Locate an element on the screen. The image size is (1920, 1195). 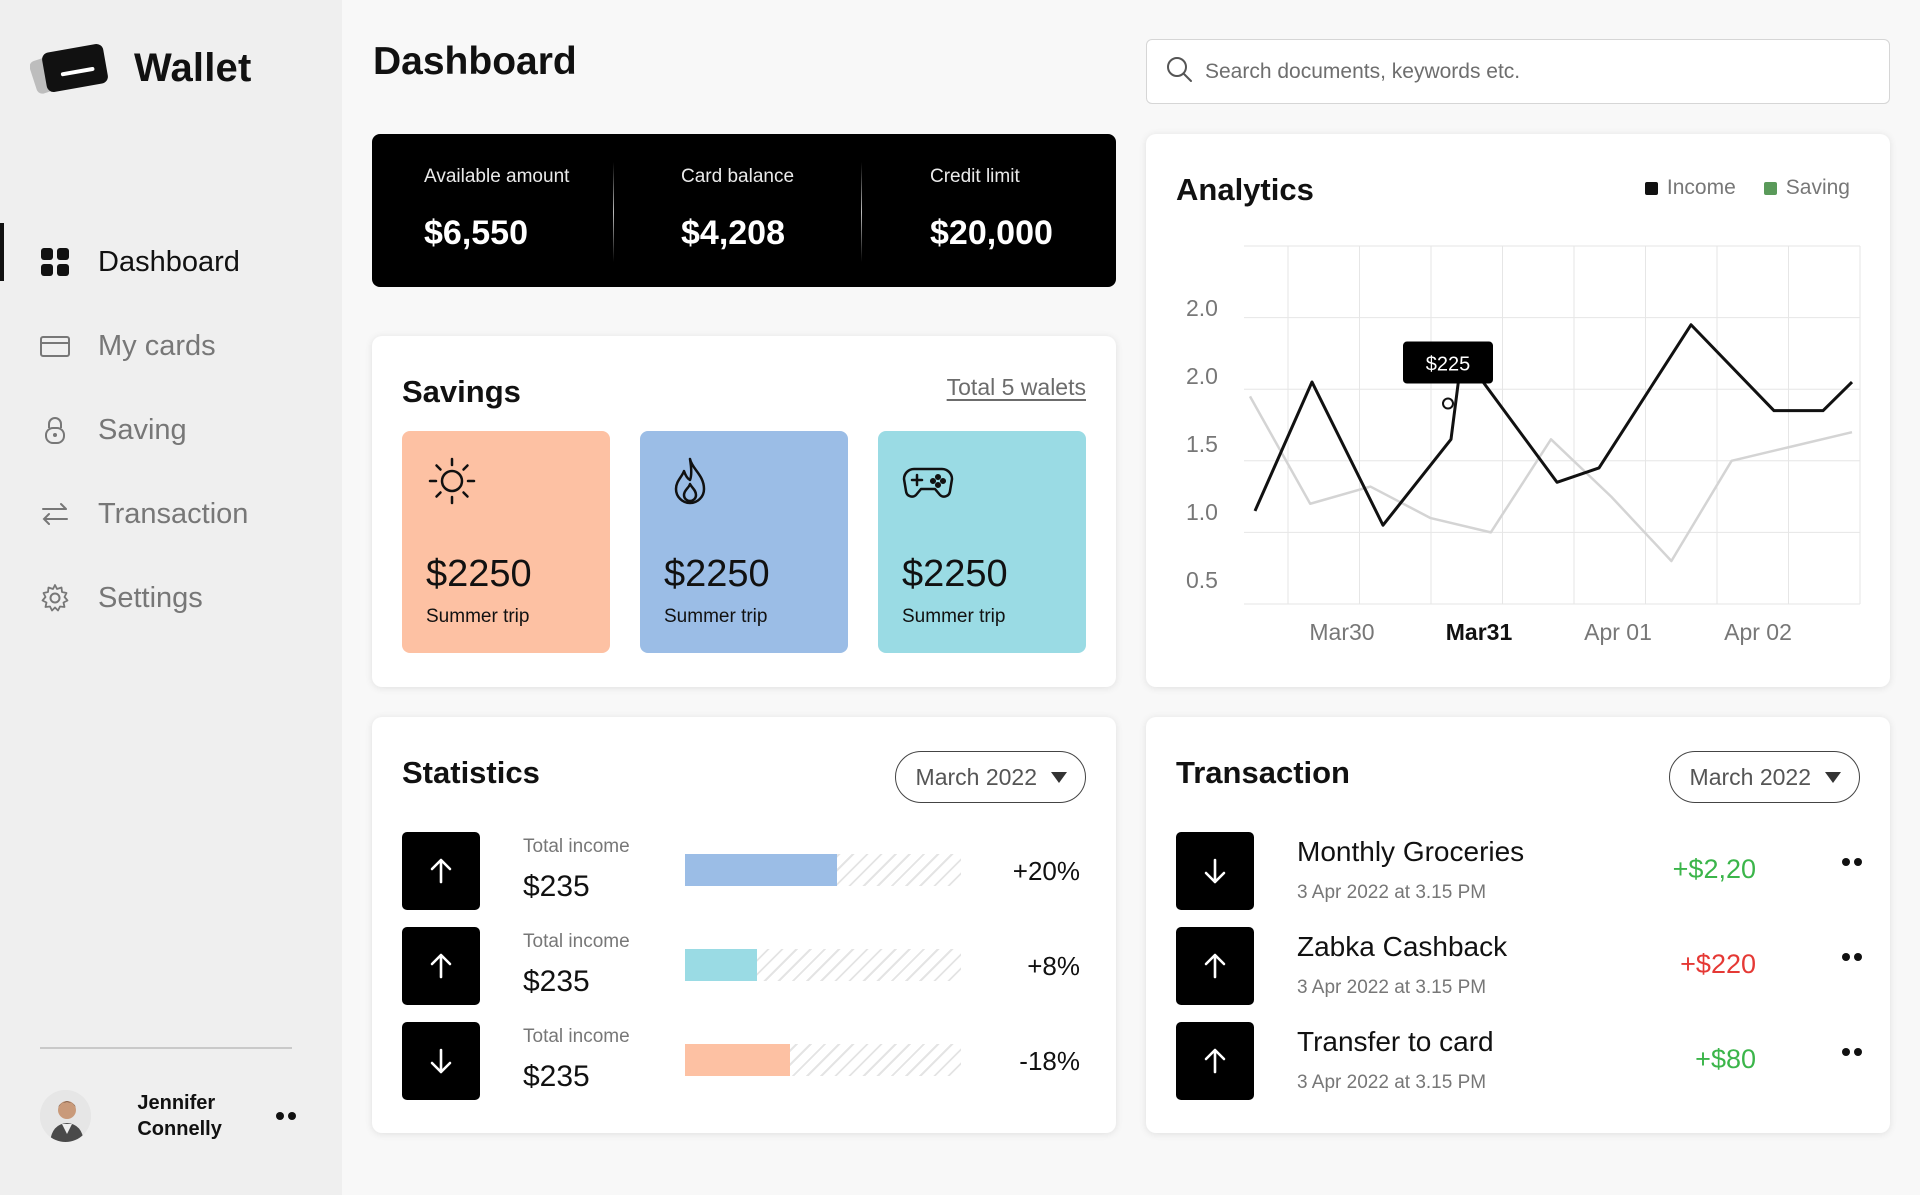
sidebar-divider is located at coordinates (166, 1048).